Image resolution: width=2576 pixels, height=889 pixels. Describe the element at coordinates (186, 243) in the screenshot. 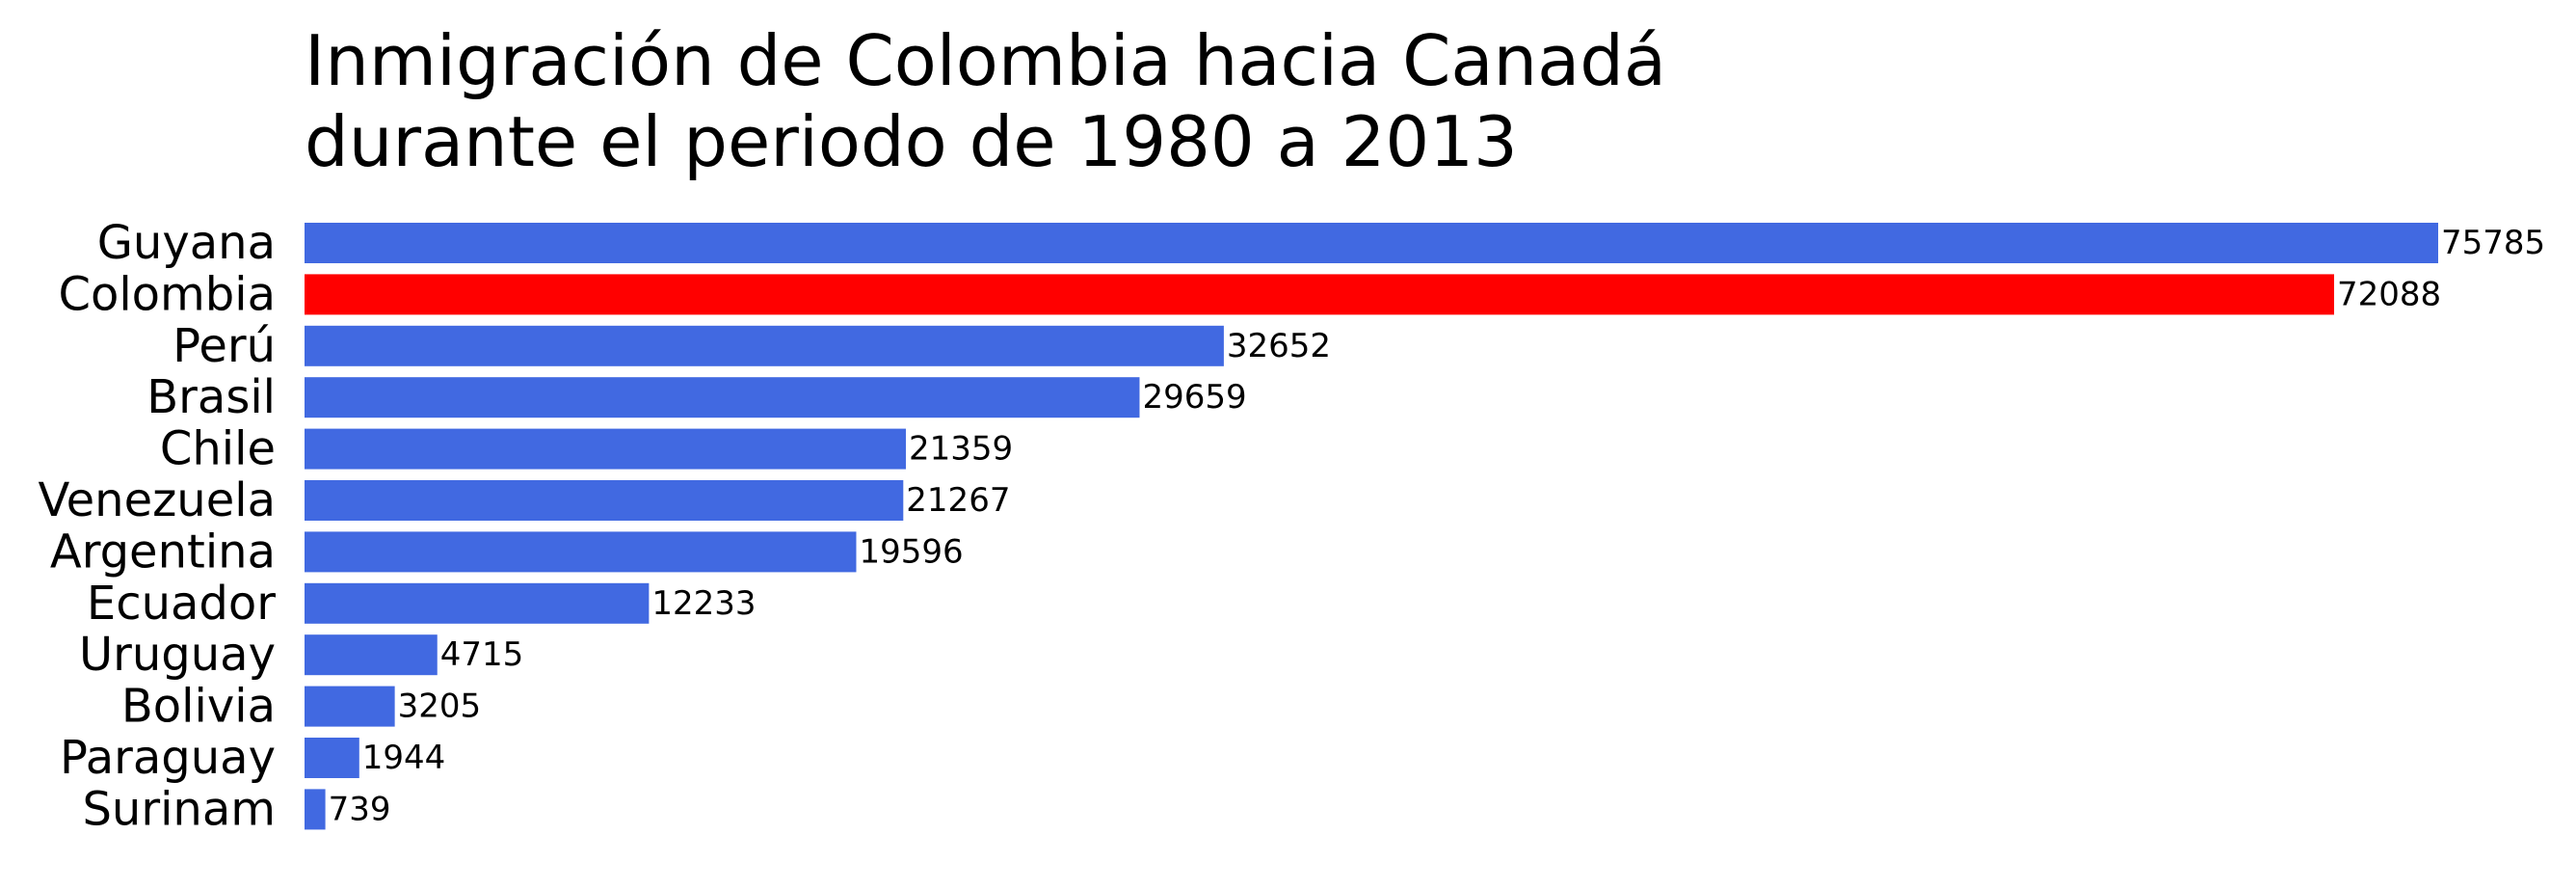

I see `category-label-guyana: Guyana` at that location.